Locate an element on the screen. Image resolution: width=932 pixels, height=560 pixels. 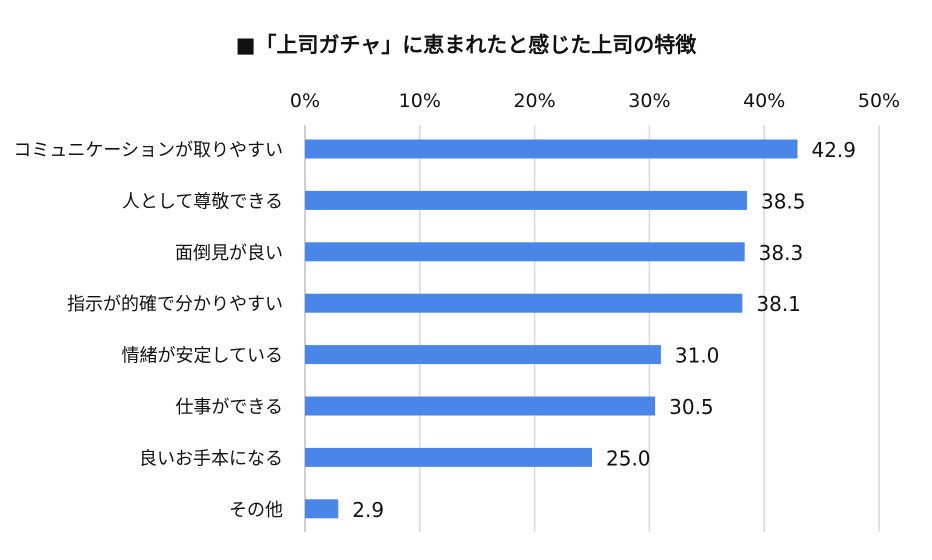
data-label: 38.1 is located at coordinates (778, 304).